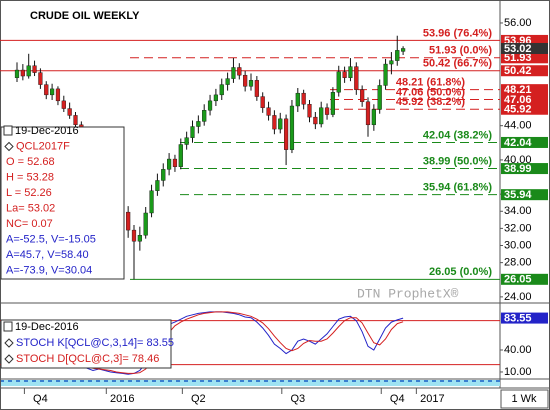  I want to click on level-box-label: 26.05, so click(518, 280).